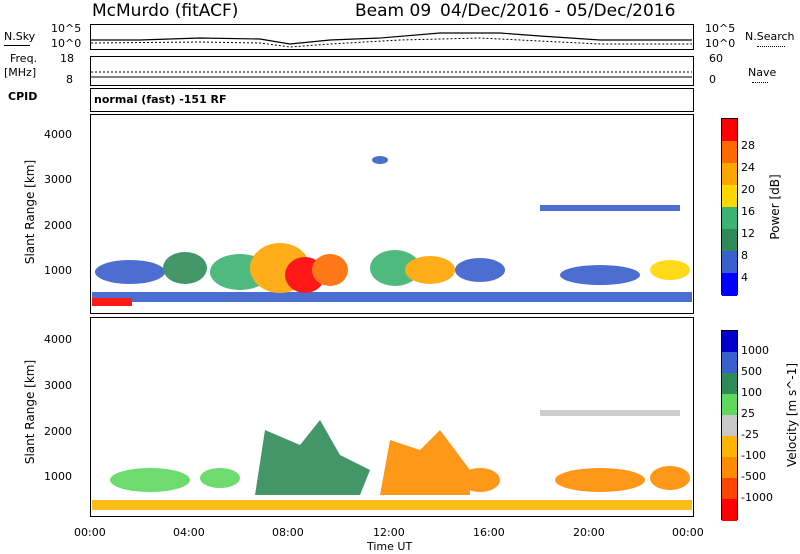  Describe the element at coordinates (20, 36) in the screenshot. I see `nsky-label: N.Sky` at that location.